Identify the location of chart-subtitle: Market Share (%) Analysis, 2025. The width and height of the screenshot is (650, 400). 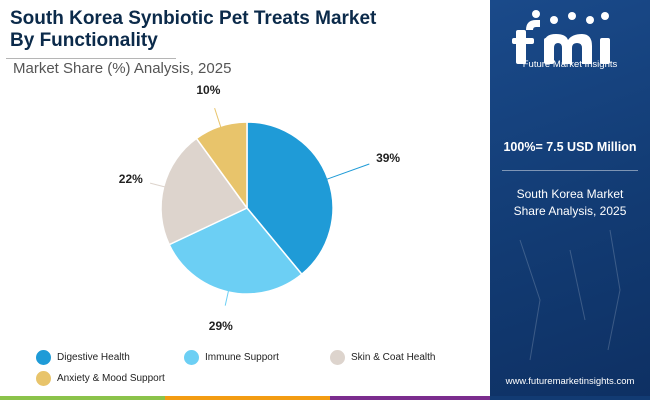
(122, 68).